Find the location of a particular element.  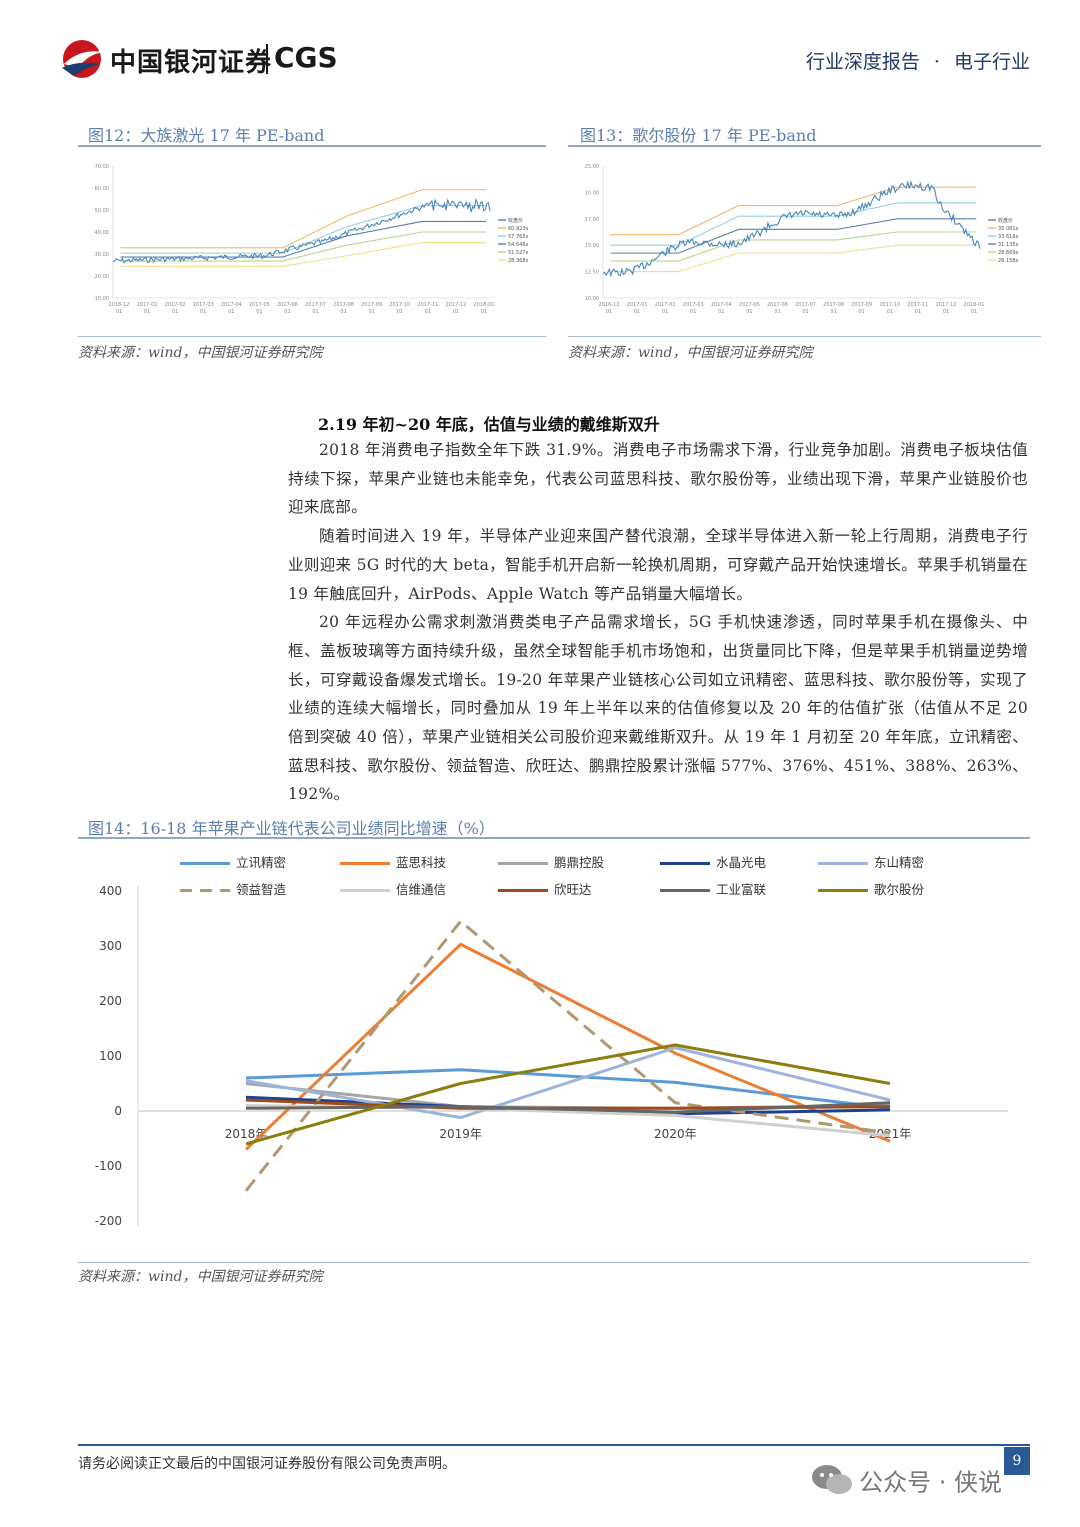

fig13-y-tick: 10.00 is located at coordinates (592, 299).